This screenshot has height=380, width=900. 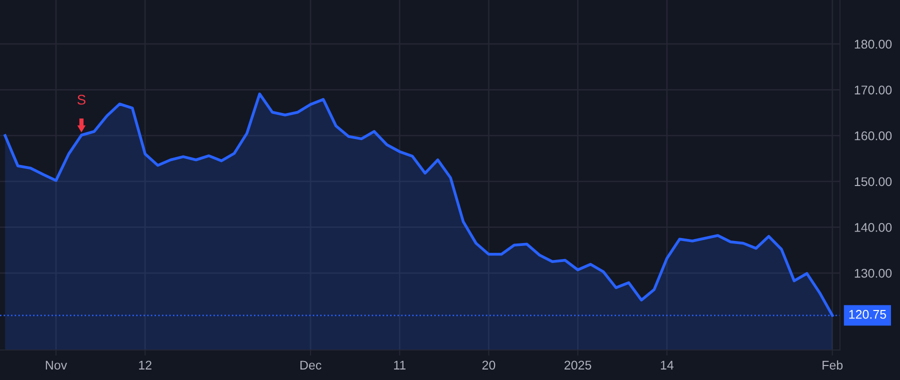 I want to click on y-tick-label: 150.00, so click(x=873, y=181).